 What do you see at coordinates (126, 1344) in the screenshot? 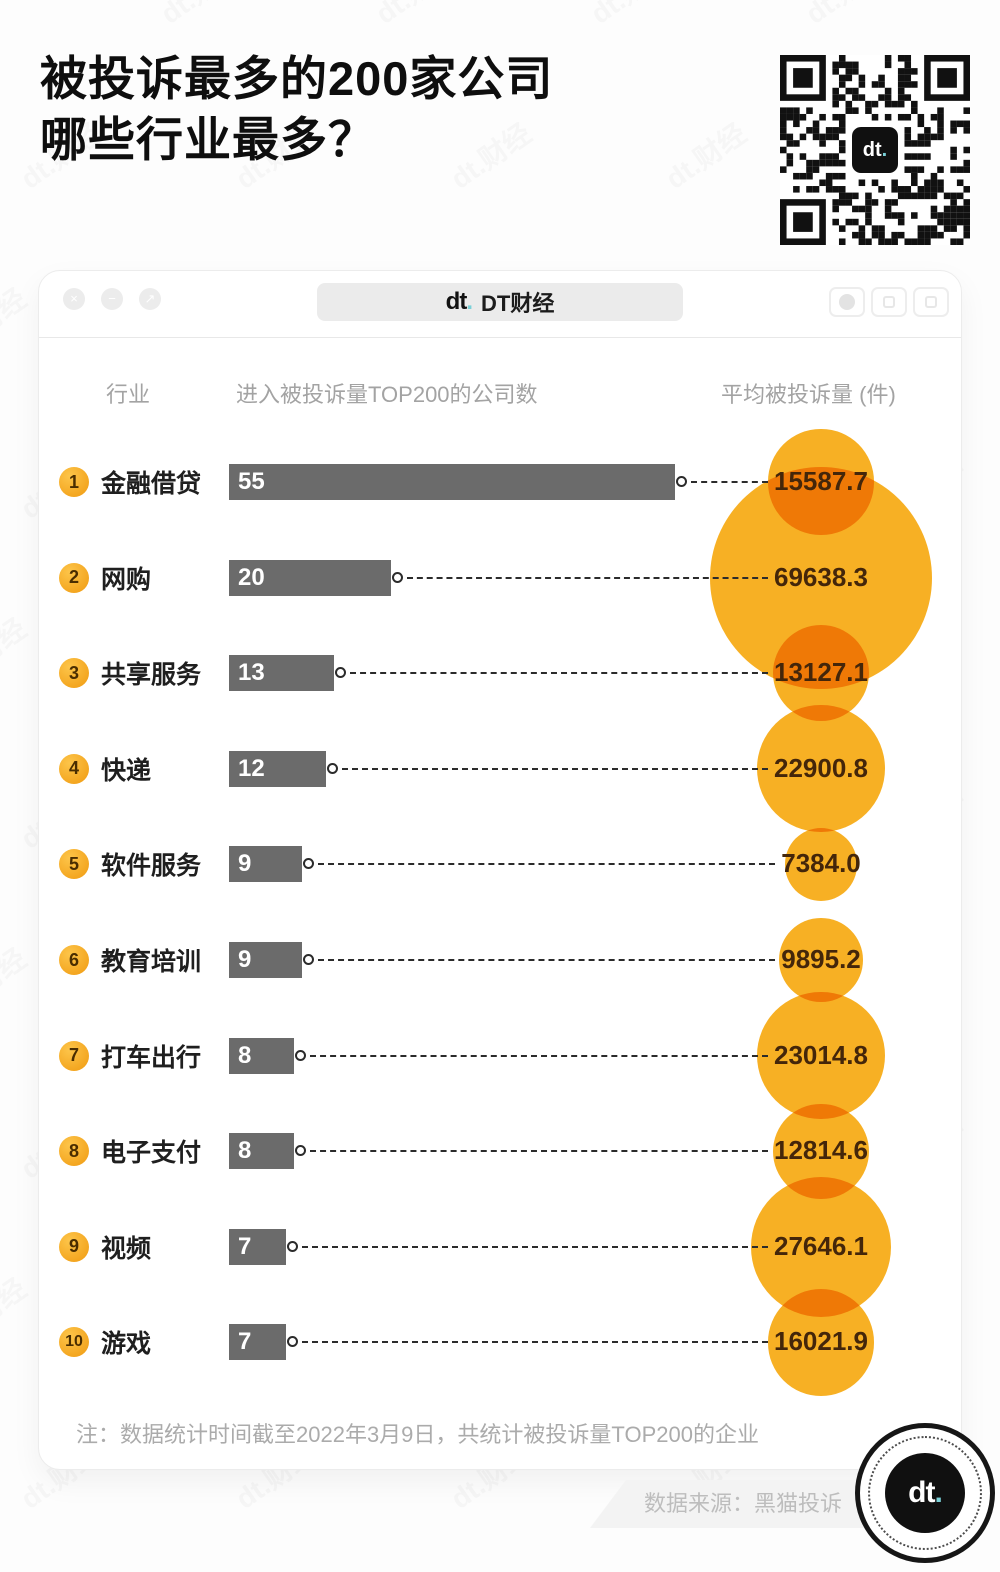
I see `industry-label: 游戏` at bounding box center [126, 1344].